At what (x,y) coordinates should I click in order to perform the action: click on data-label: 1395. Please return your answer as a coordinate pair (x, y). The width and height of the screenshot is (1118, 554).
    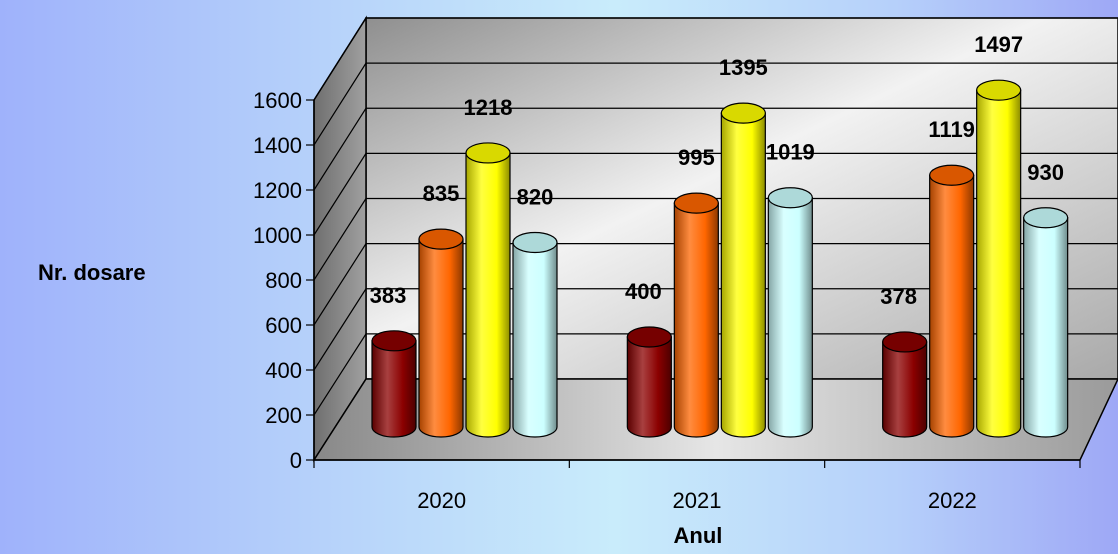
    Looking at the image, I should click on (743, 67).